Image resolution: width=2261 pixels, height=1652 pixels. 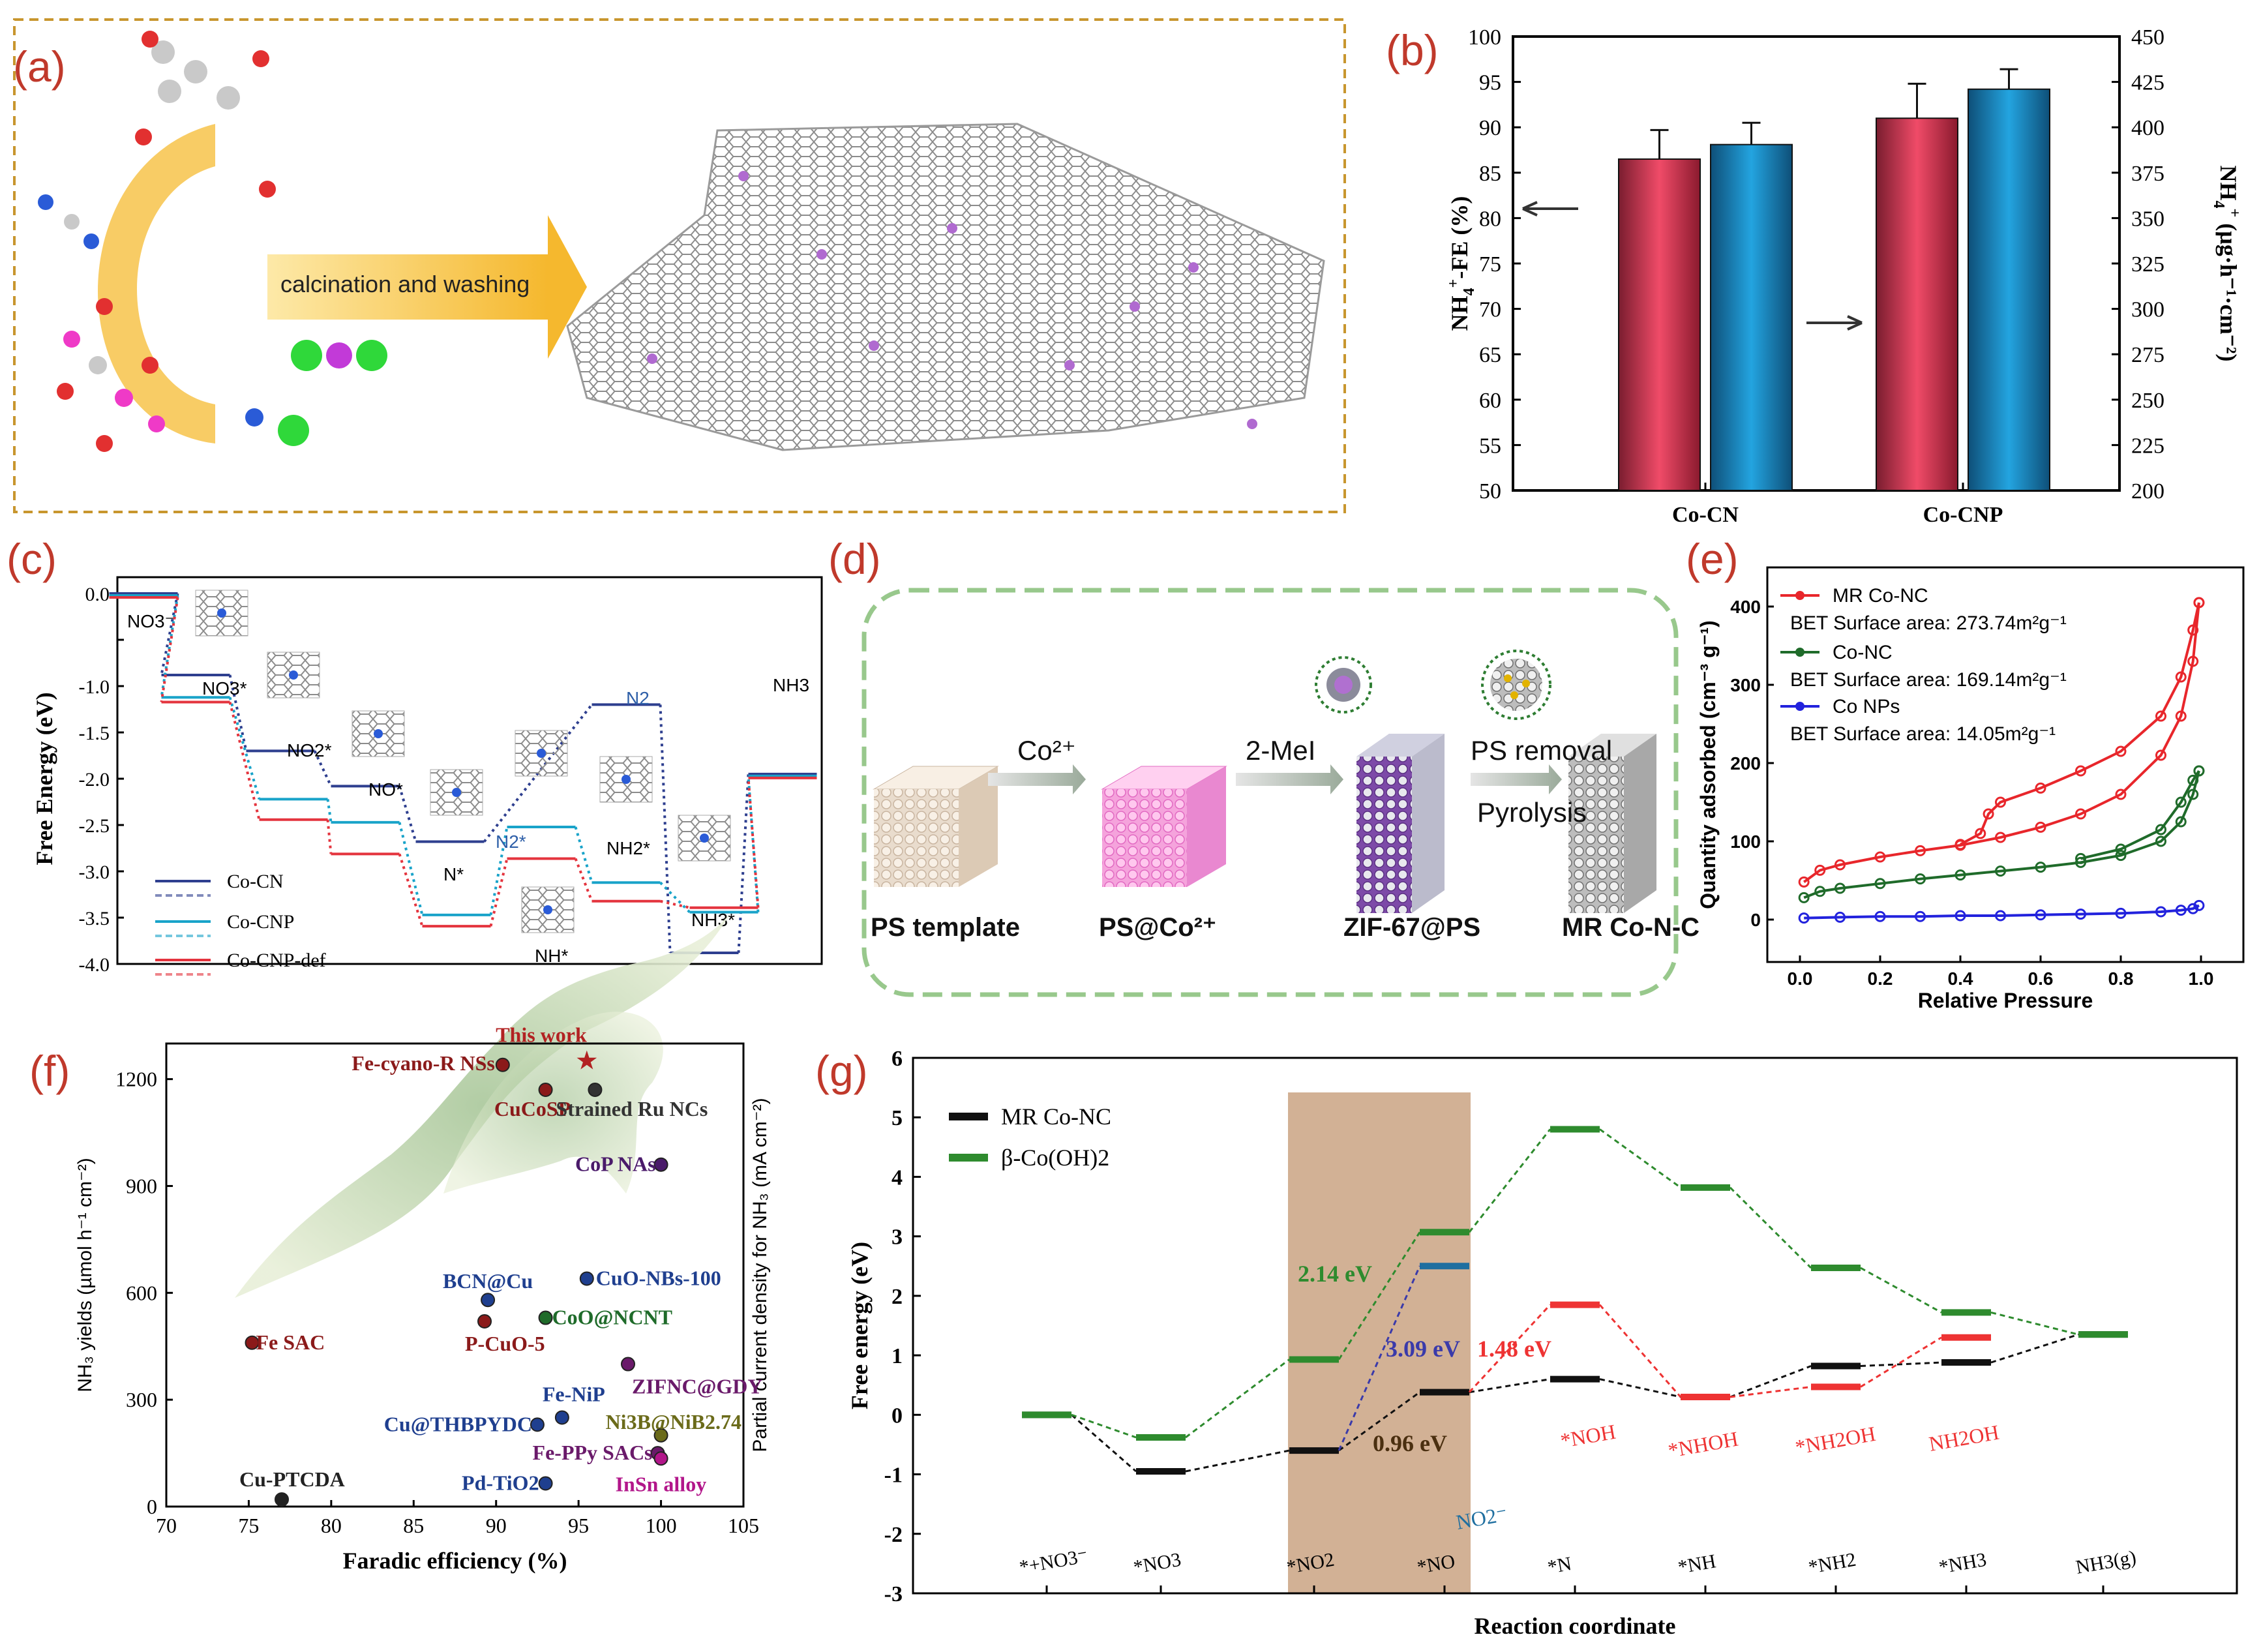 What do you see at coordinates (791, 685) in the screenshot?
I see `species-label: NH3` at bounding box center [791, 685].